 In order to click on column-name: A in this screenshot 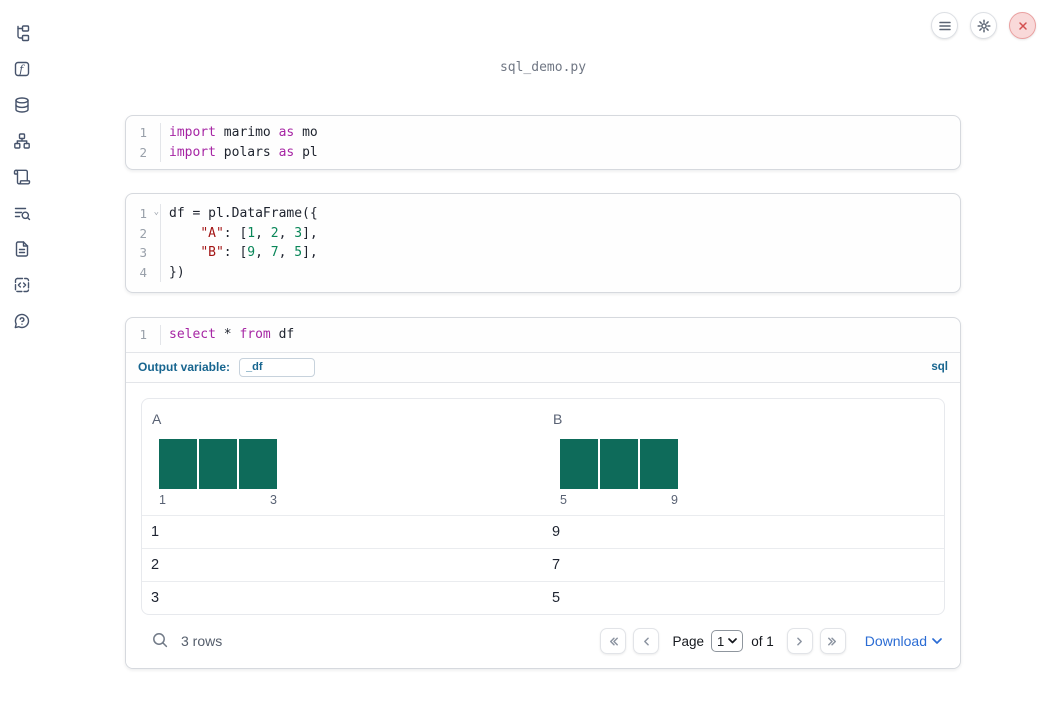, I will do `click(157, 418)`.